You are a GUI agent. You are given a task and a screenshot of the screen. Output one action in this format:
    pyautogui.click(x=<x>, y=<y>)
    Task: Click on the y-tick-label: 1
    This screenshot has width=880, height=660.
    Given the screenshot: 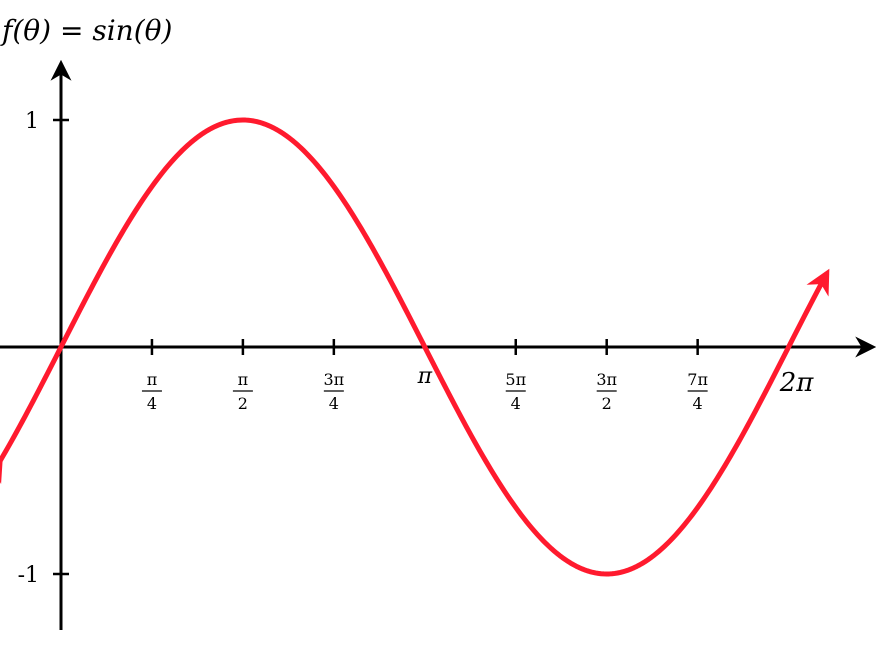 What is the action you would take?
    pyautogui.click(x=32, y=121)
    